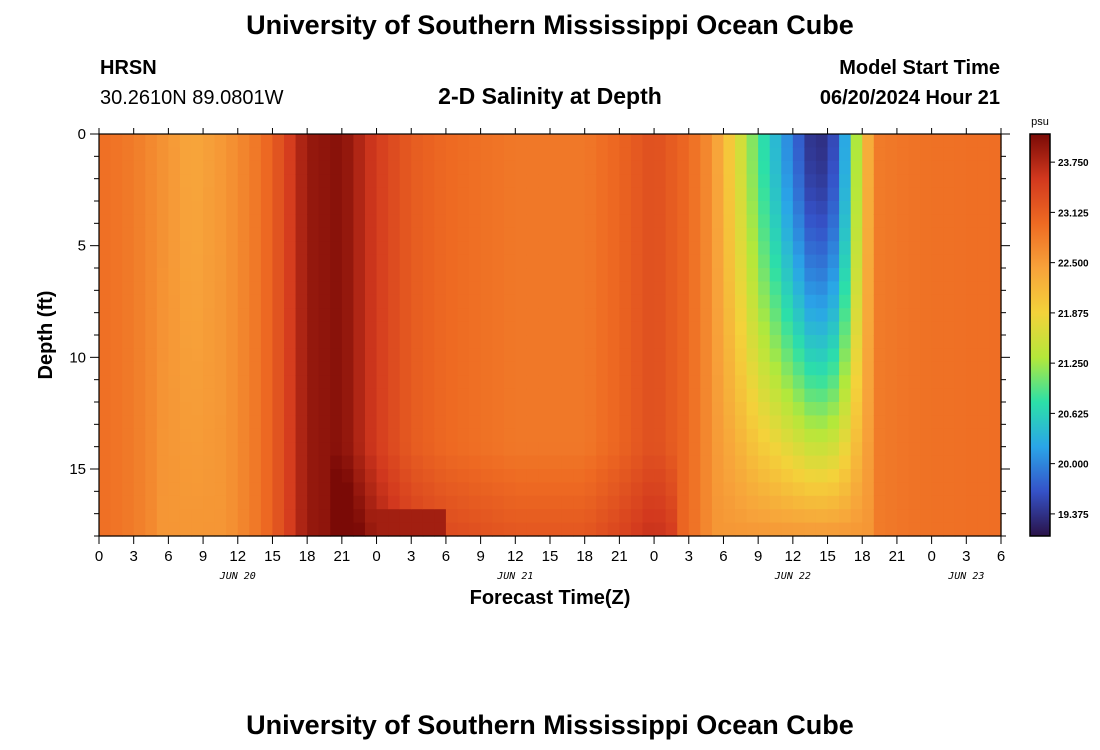  What do you see at coordinates (654, 556) in the screenshot?
I see `x-tick-label: 0` at bounding box center [654, 556].